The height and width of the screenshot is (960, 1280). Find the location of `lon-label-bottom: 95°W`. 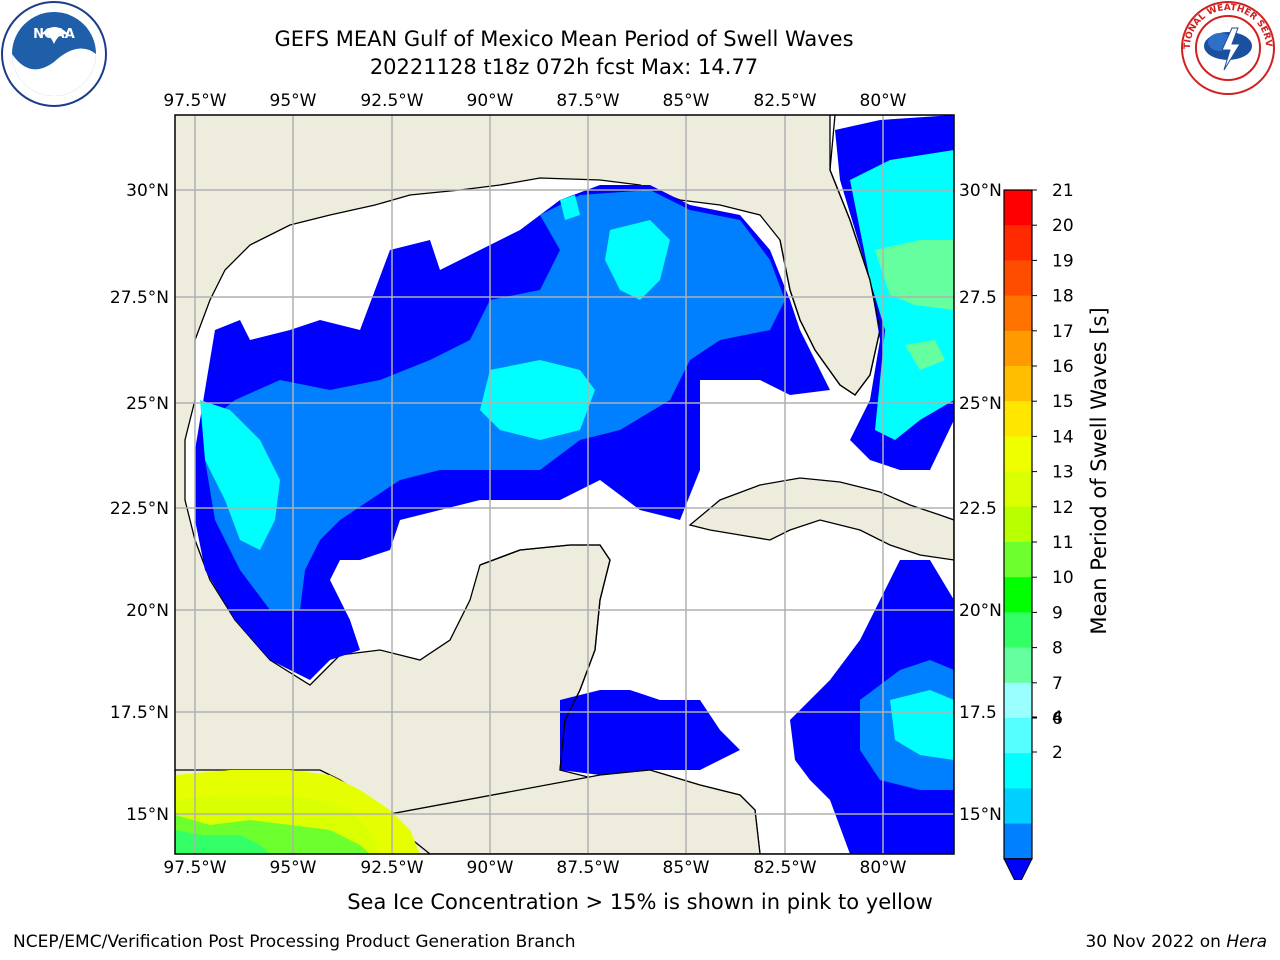

lon-label-bottom: 95°W is located at coordinates (293, 868).